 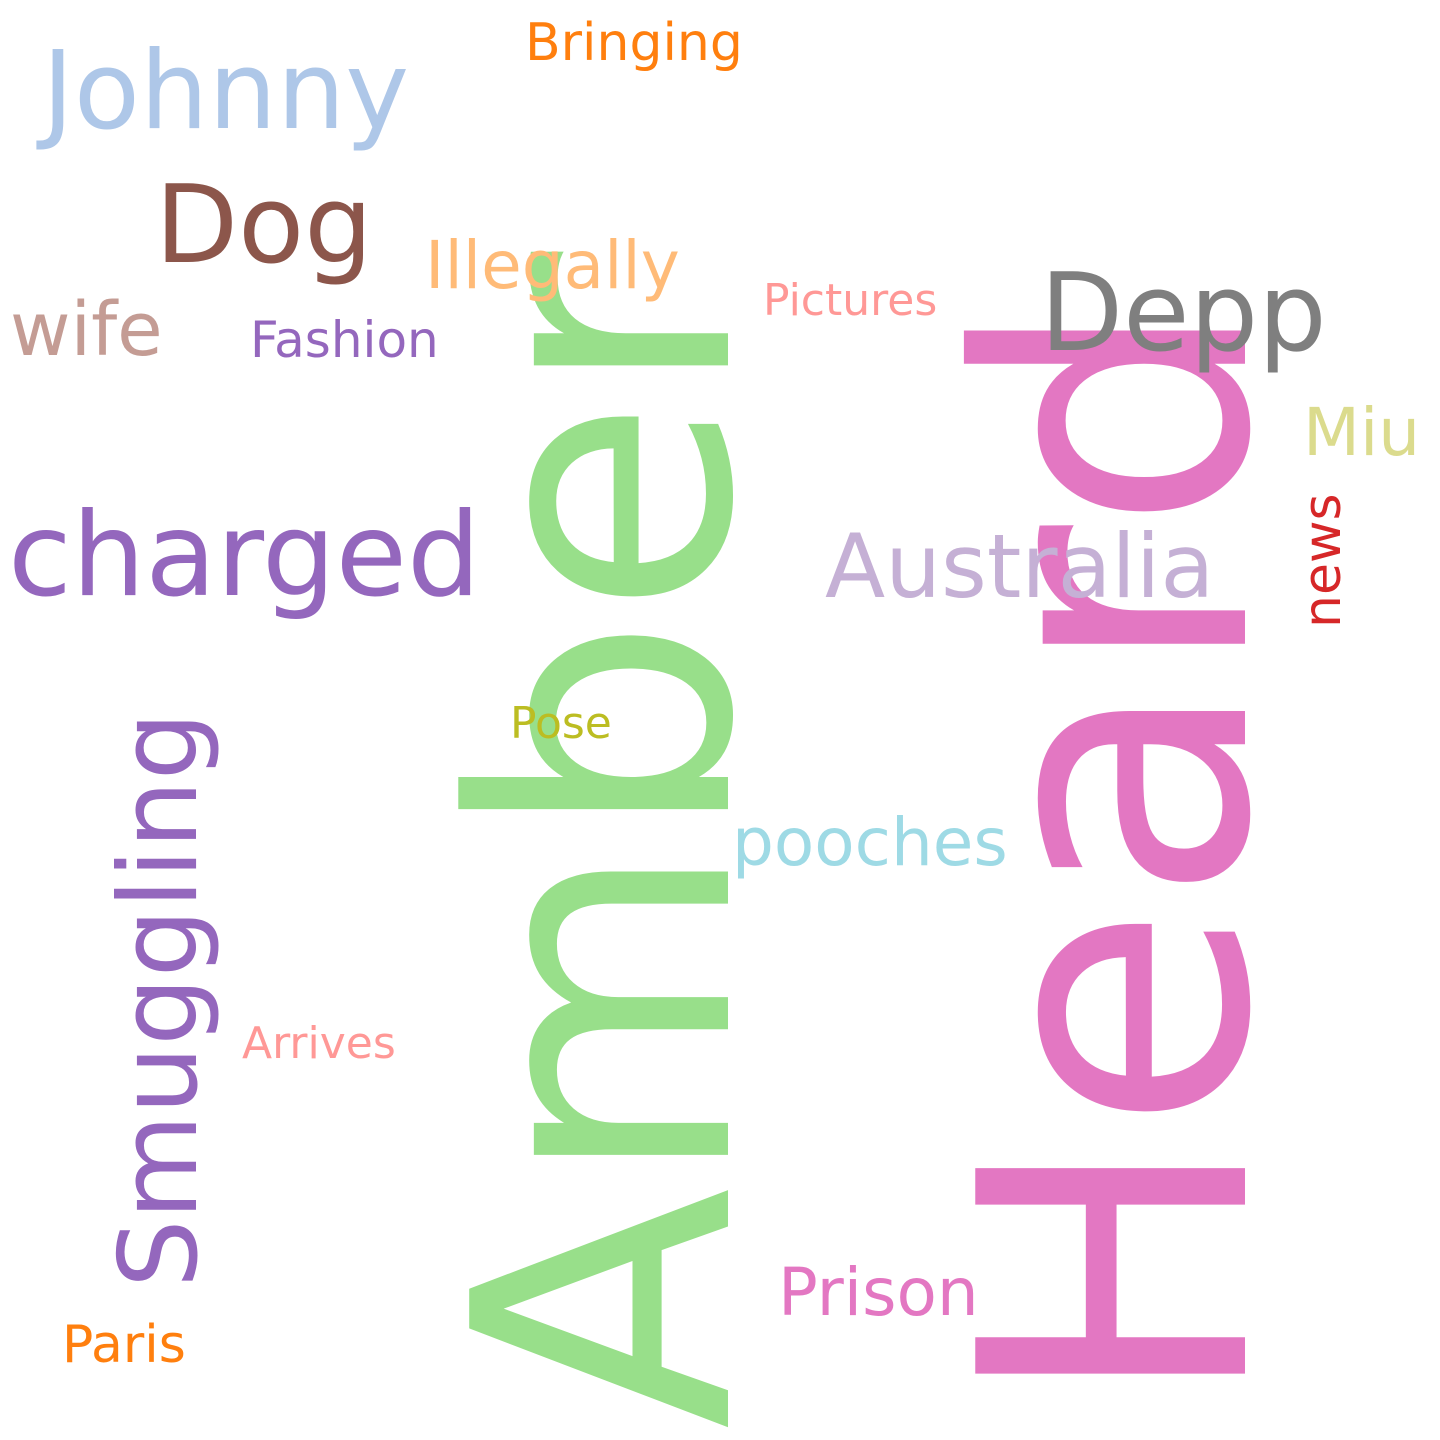 What do you see at coordinates (1183, 313) in the screenshot?
I see `word-depp: Depp` at bounding box center [1183, 313].